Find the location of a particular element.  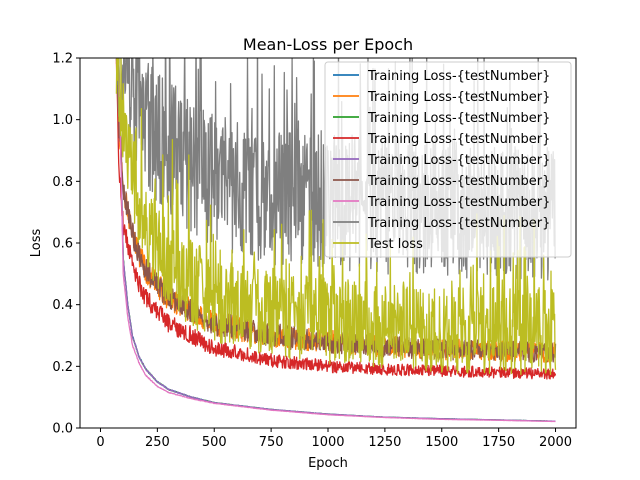

x-tick-label: 750 is located at coordinates (271, 442).